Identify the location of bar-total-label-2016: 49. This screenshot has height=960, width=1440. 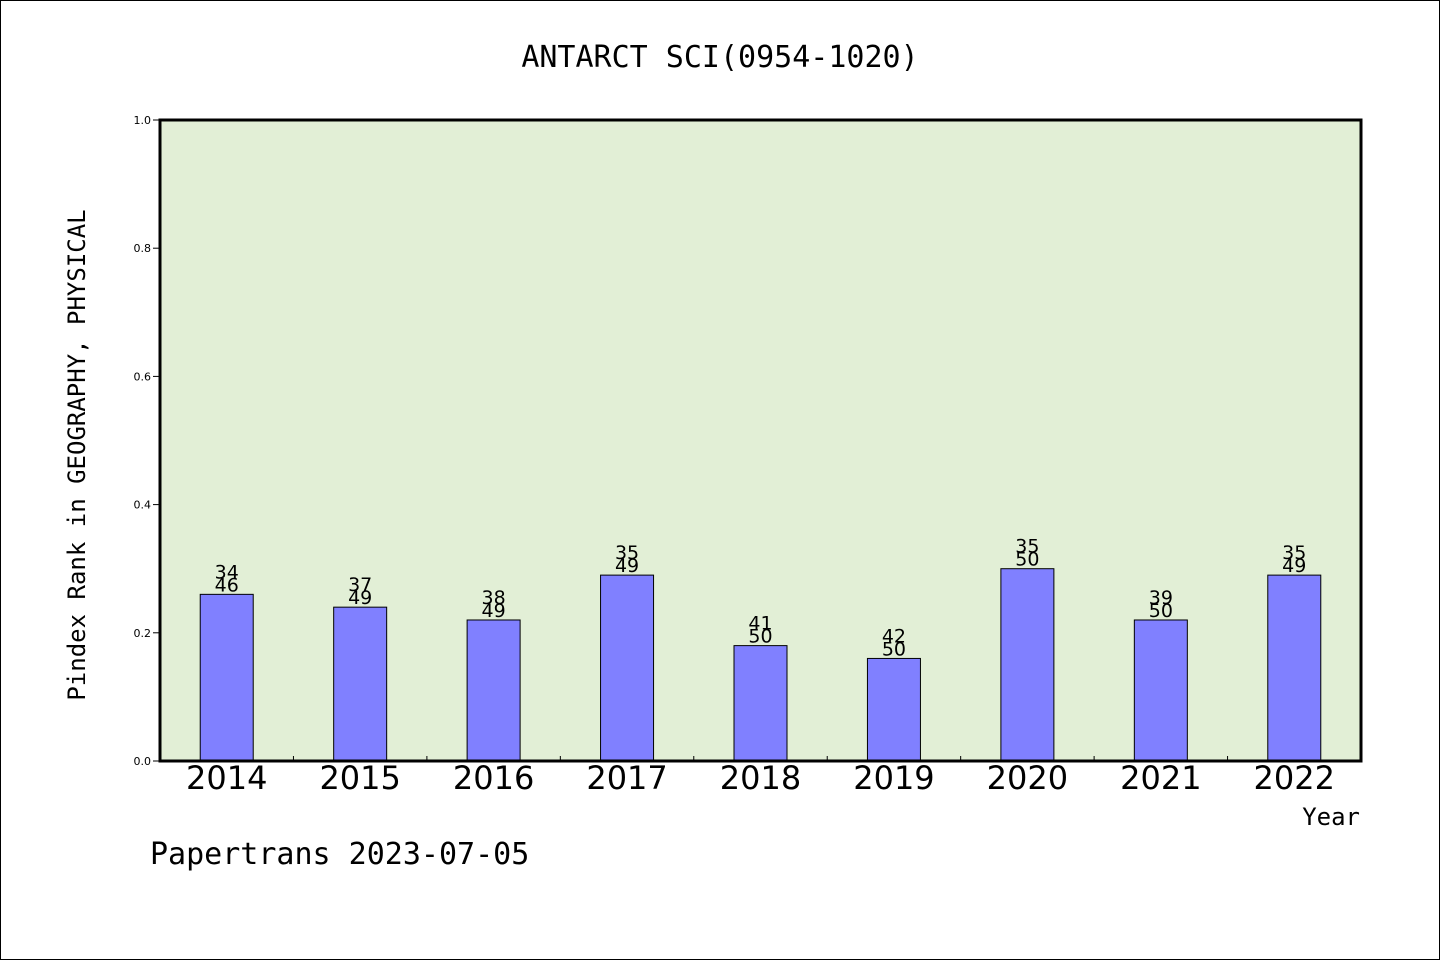
(494, 611).